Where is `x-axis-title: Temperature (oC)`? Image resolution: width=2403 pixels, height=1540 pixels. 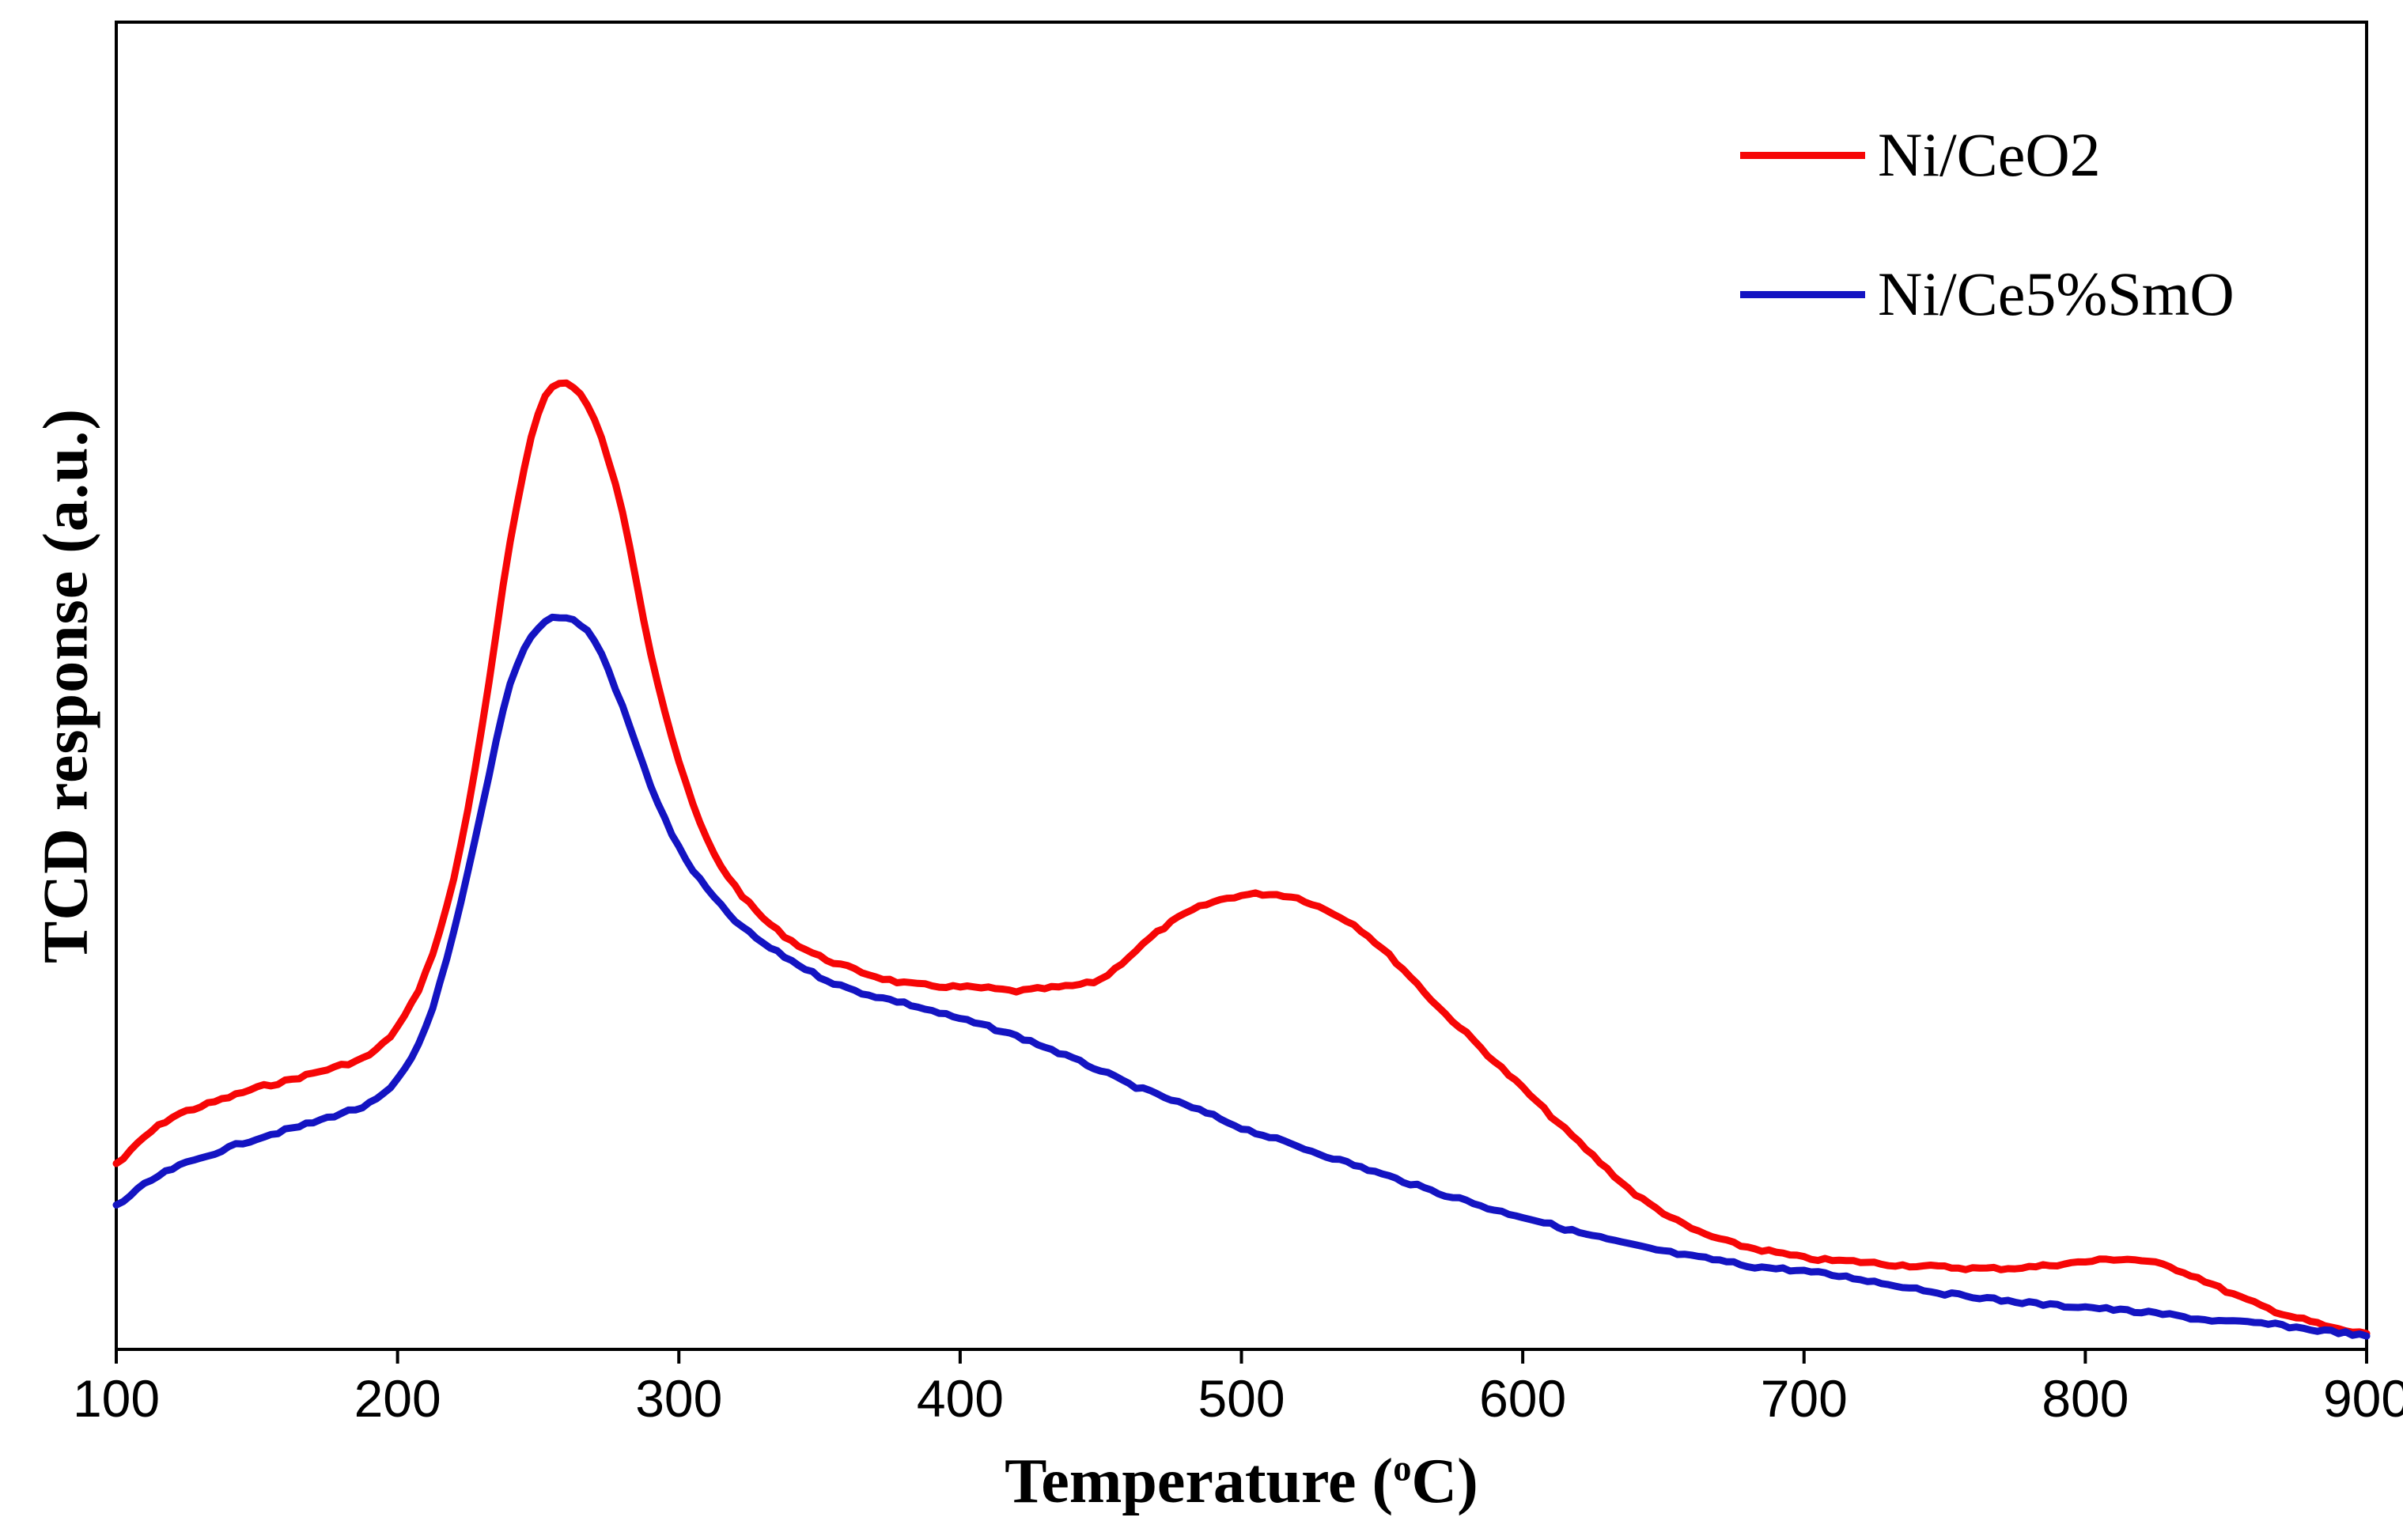 x-axis-title: Temperature (oC) is located at coordinates (1241, 1482).